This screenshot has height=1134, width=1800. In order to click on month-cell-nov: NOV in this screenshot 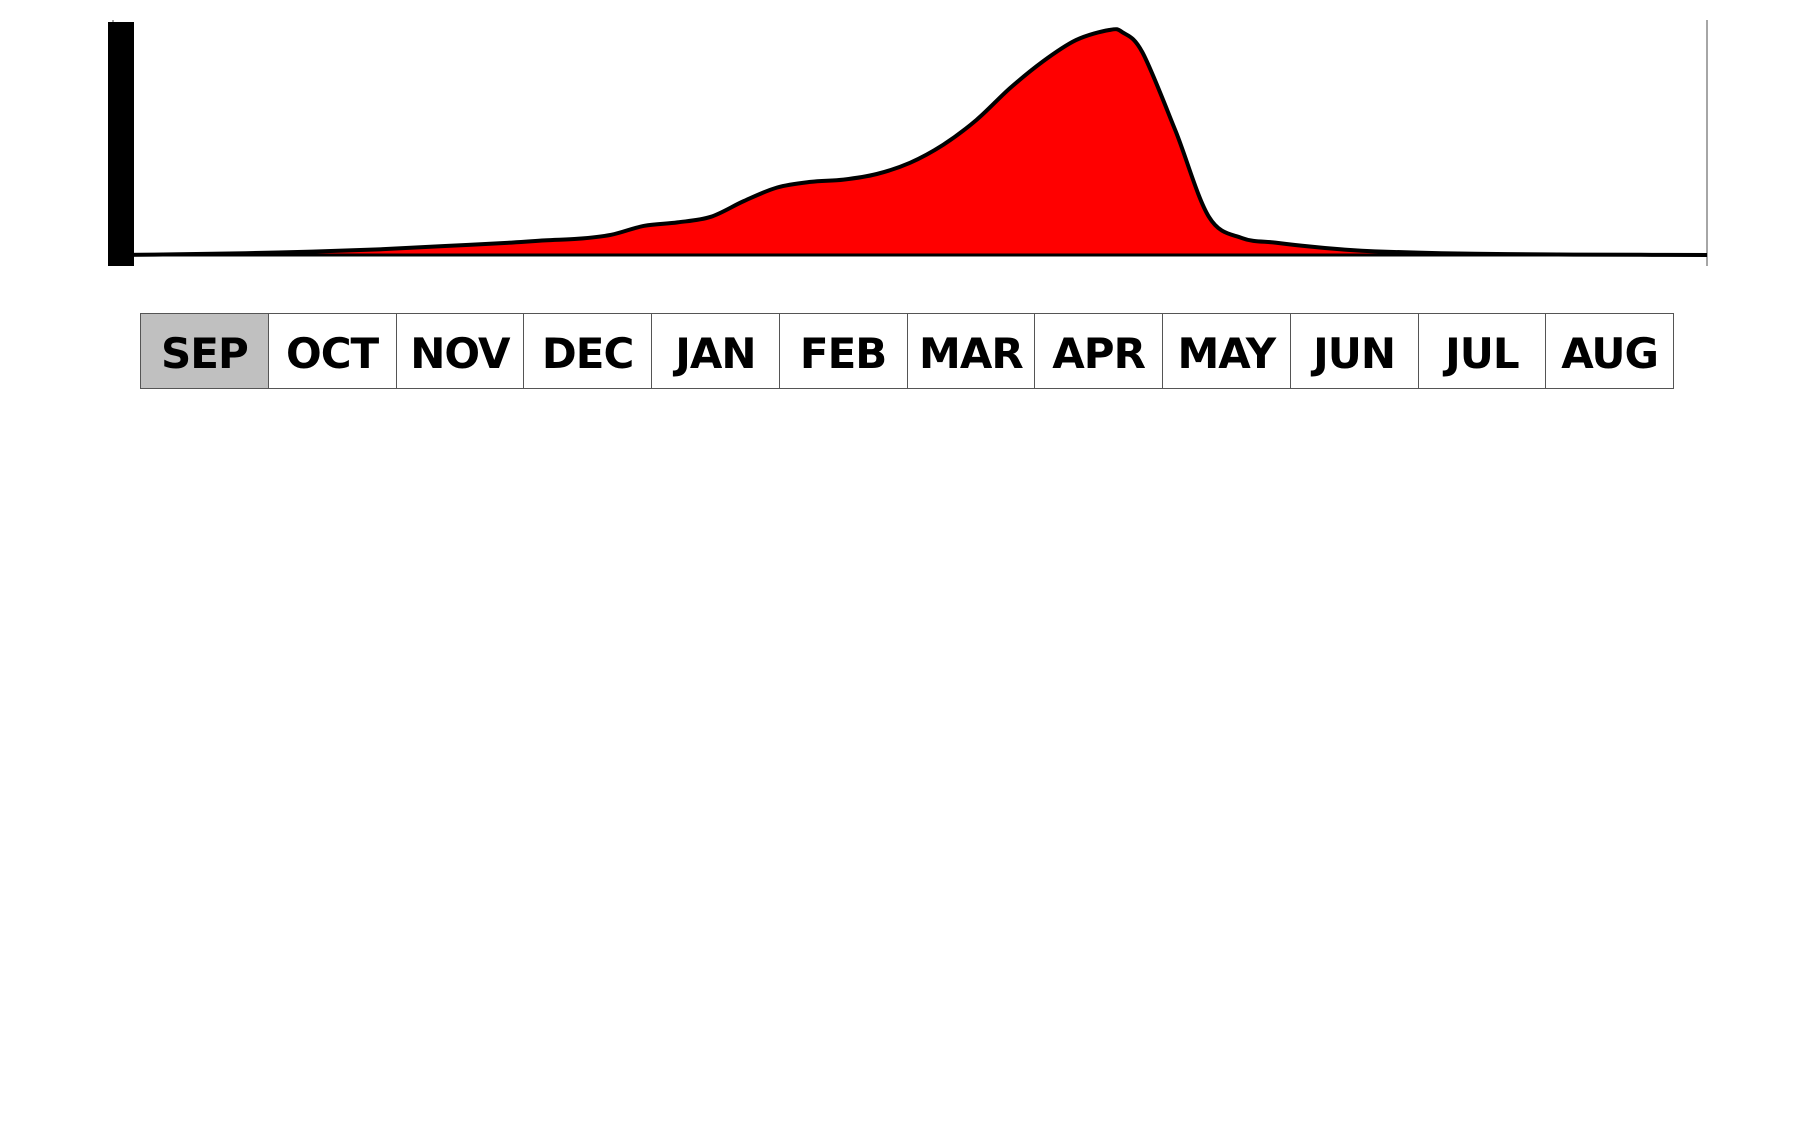, I will do `click(460, 351)`.